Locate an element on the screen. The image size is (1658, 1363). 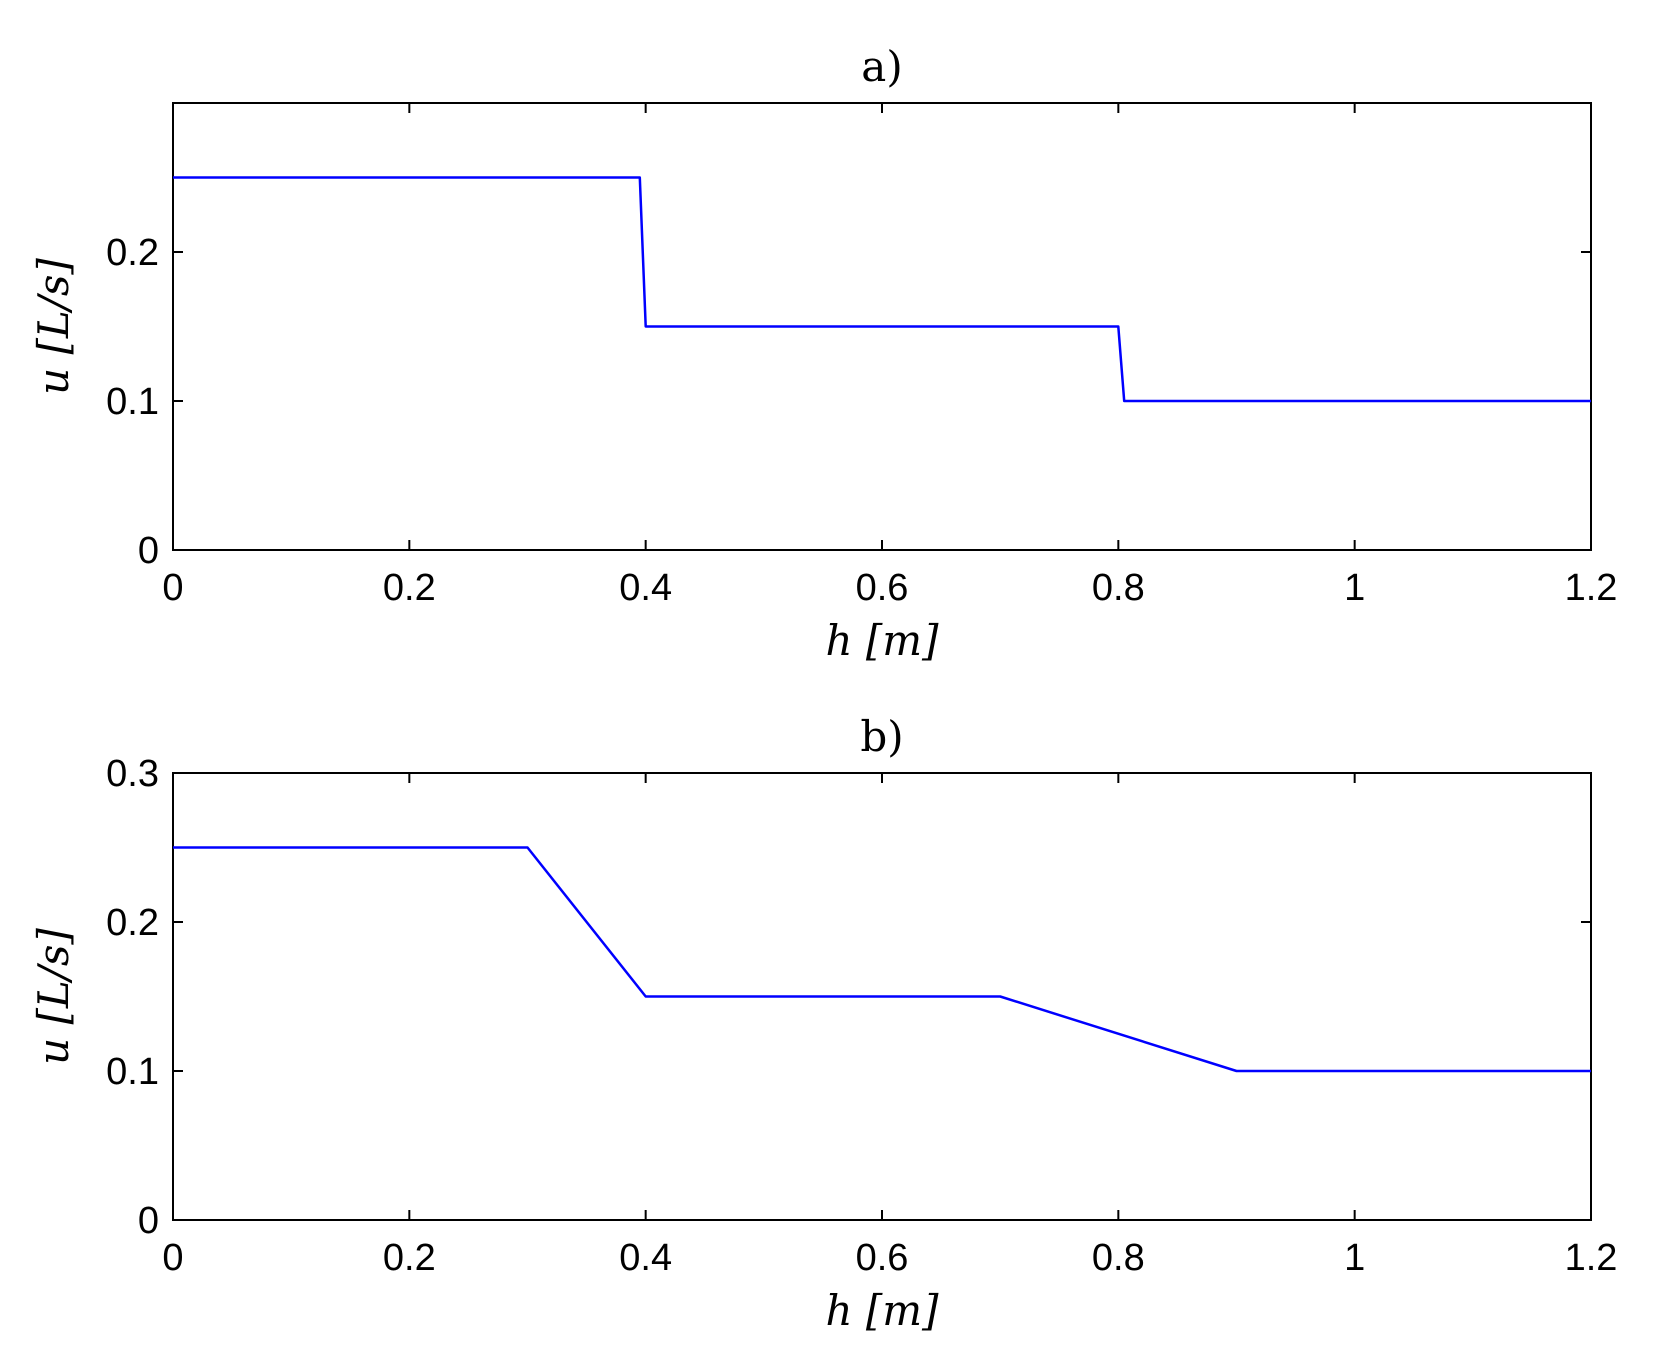
y-tick-label: 0.3 is located at coordinates (132, 774).